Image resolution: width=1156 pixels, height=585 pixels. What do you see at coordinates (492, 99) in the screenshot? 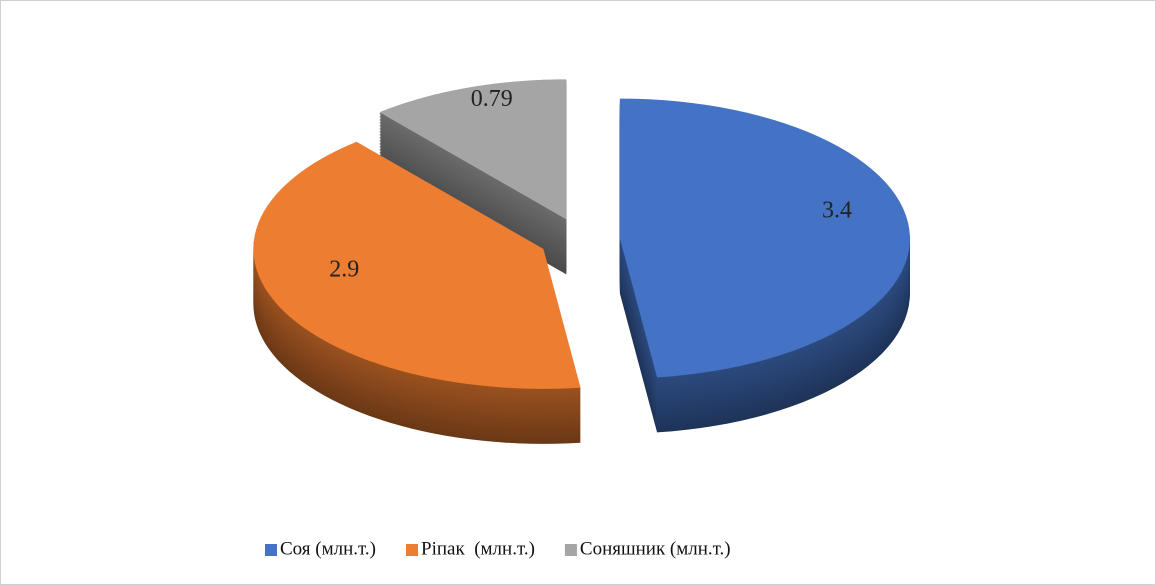
I see `data-label: 0.79` at bounding box center [492, 99].